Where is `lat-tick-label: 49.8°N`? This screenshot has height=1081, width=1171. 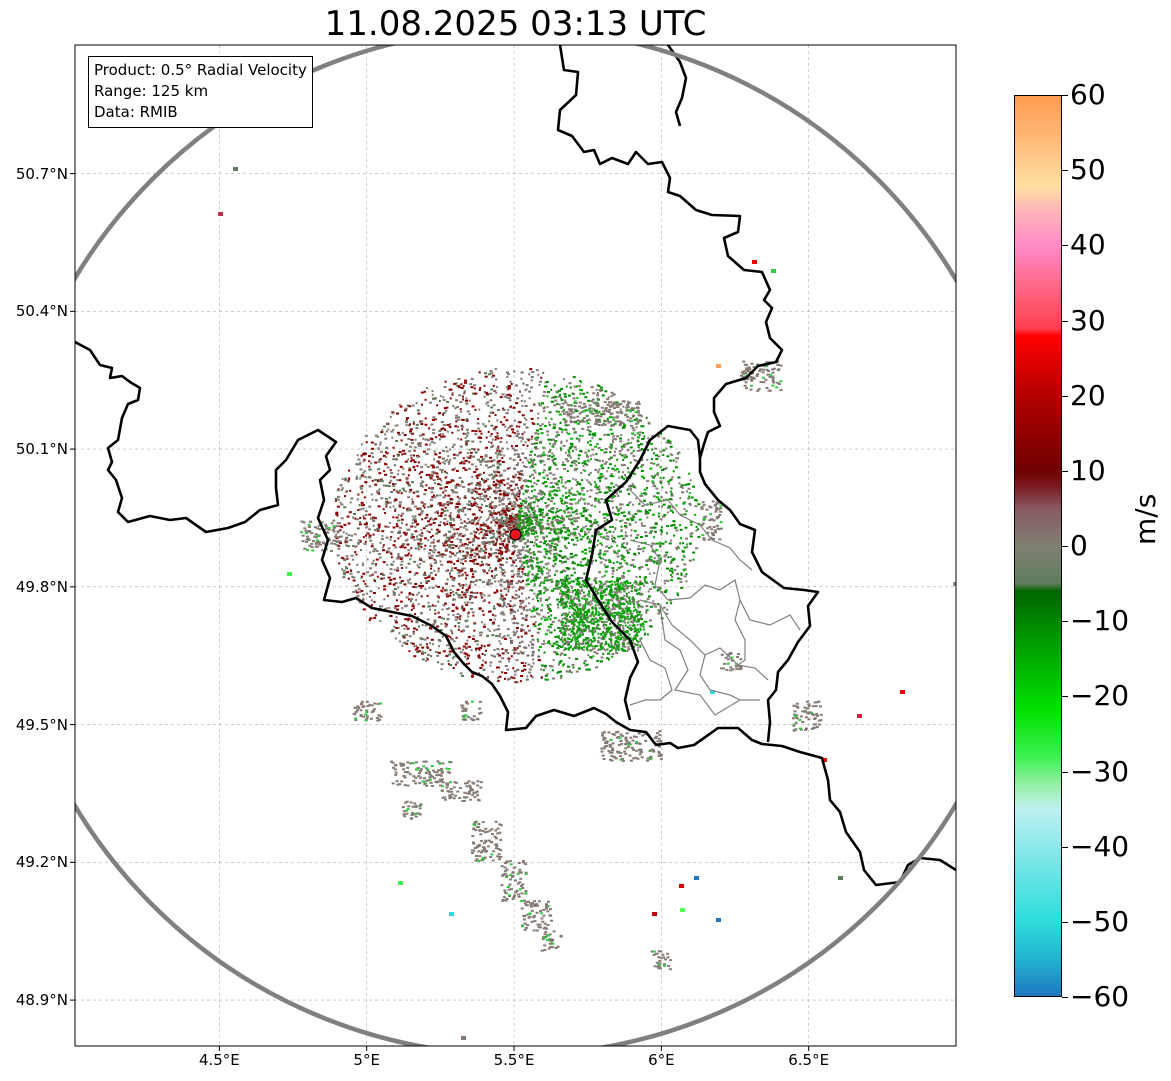
lat-tick-label: 49.8°N is located at coordinates (41, 586).